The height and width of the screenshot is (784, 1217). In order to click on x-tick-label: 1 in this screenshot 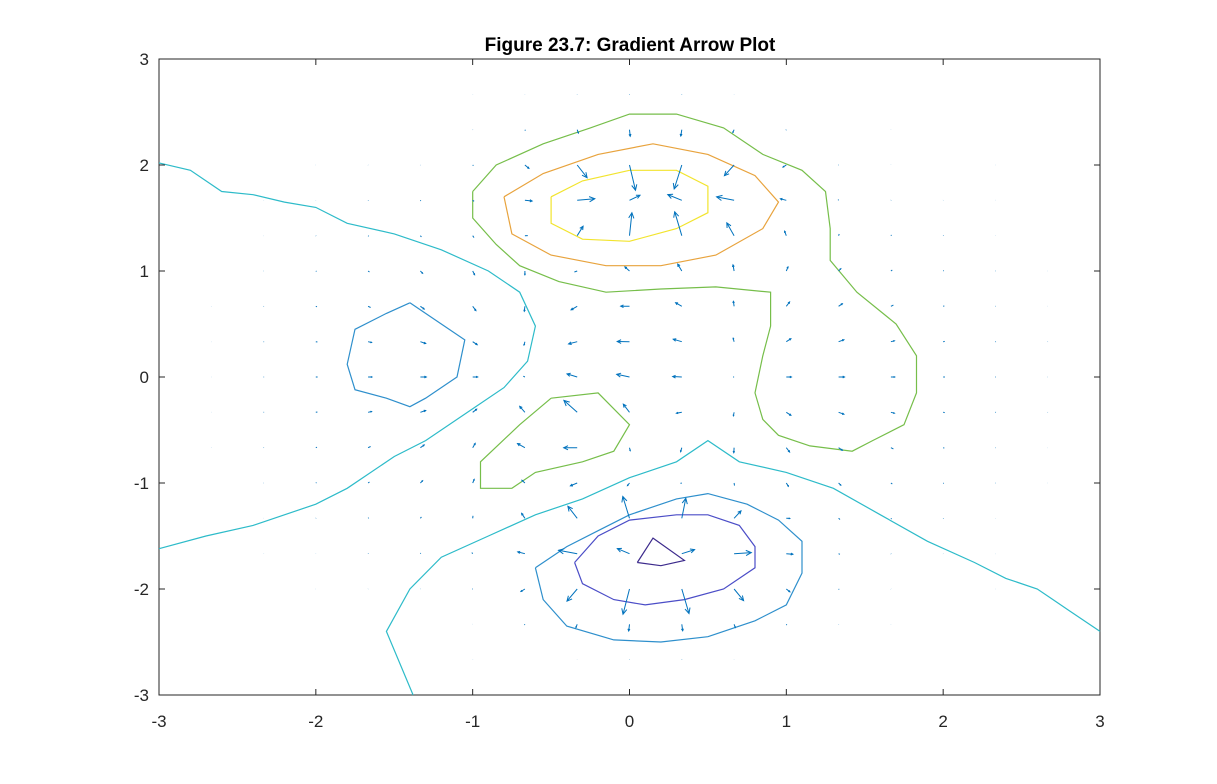, I will do `click(786, 721)`.